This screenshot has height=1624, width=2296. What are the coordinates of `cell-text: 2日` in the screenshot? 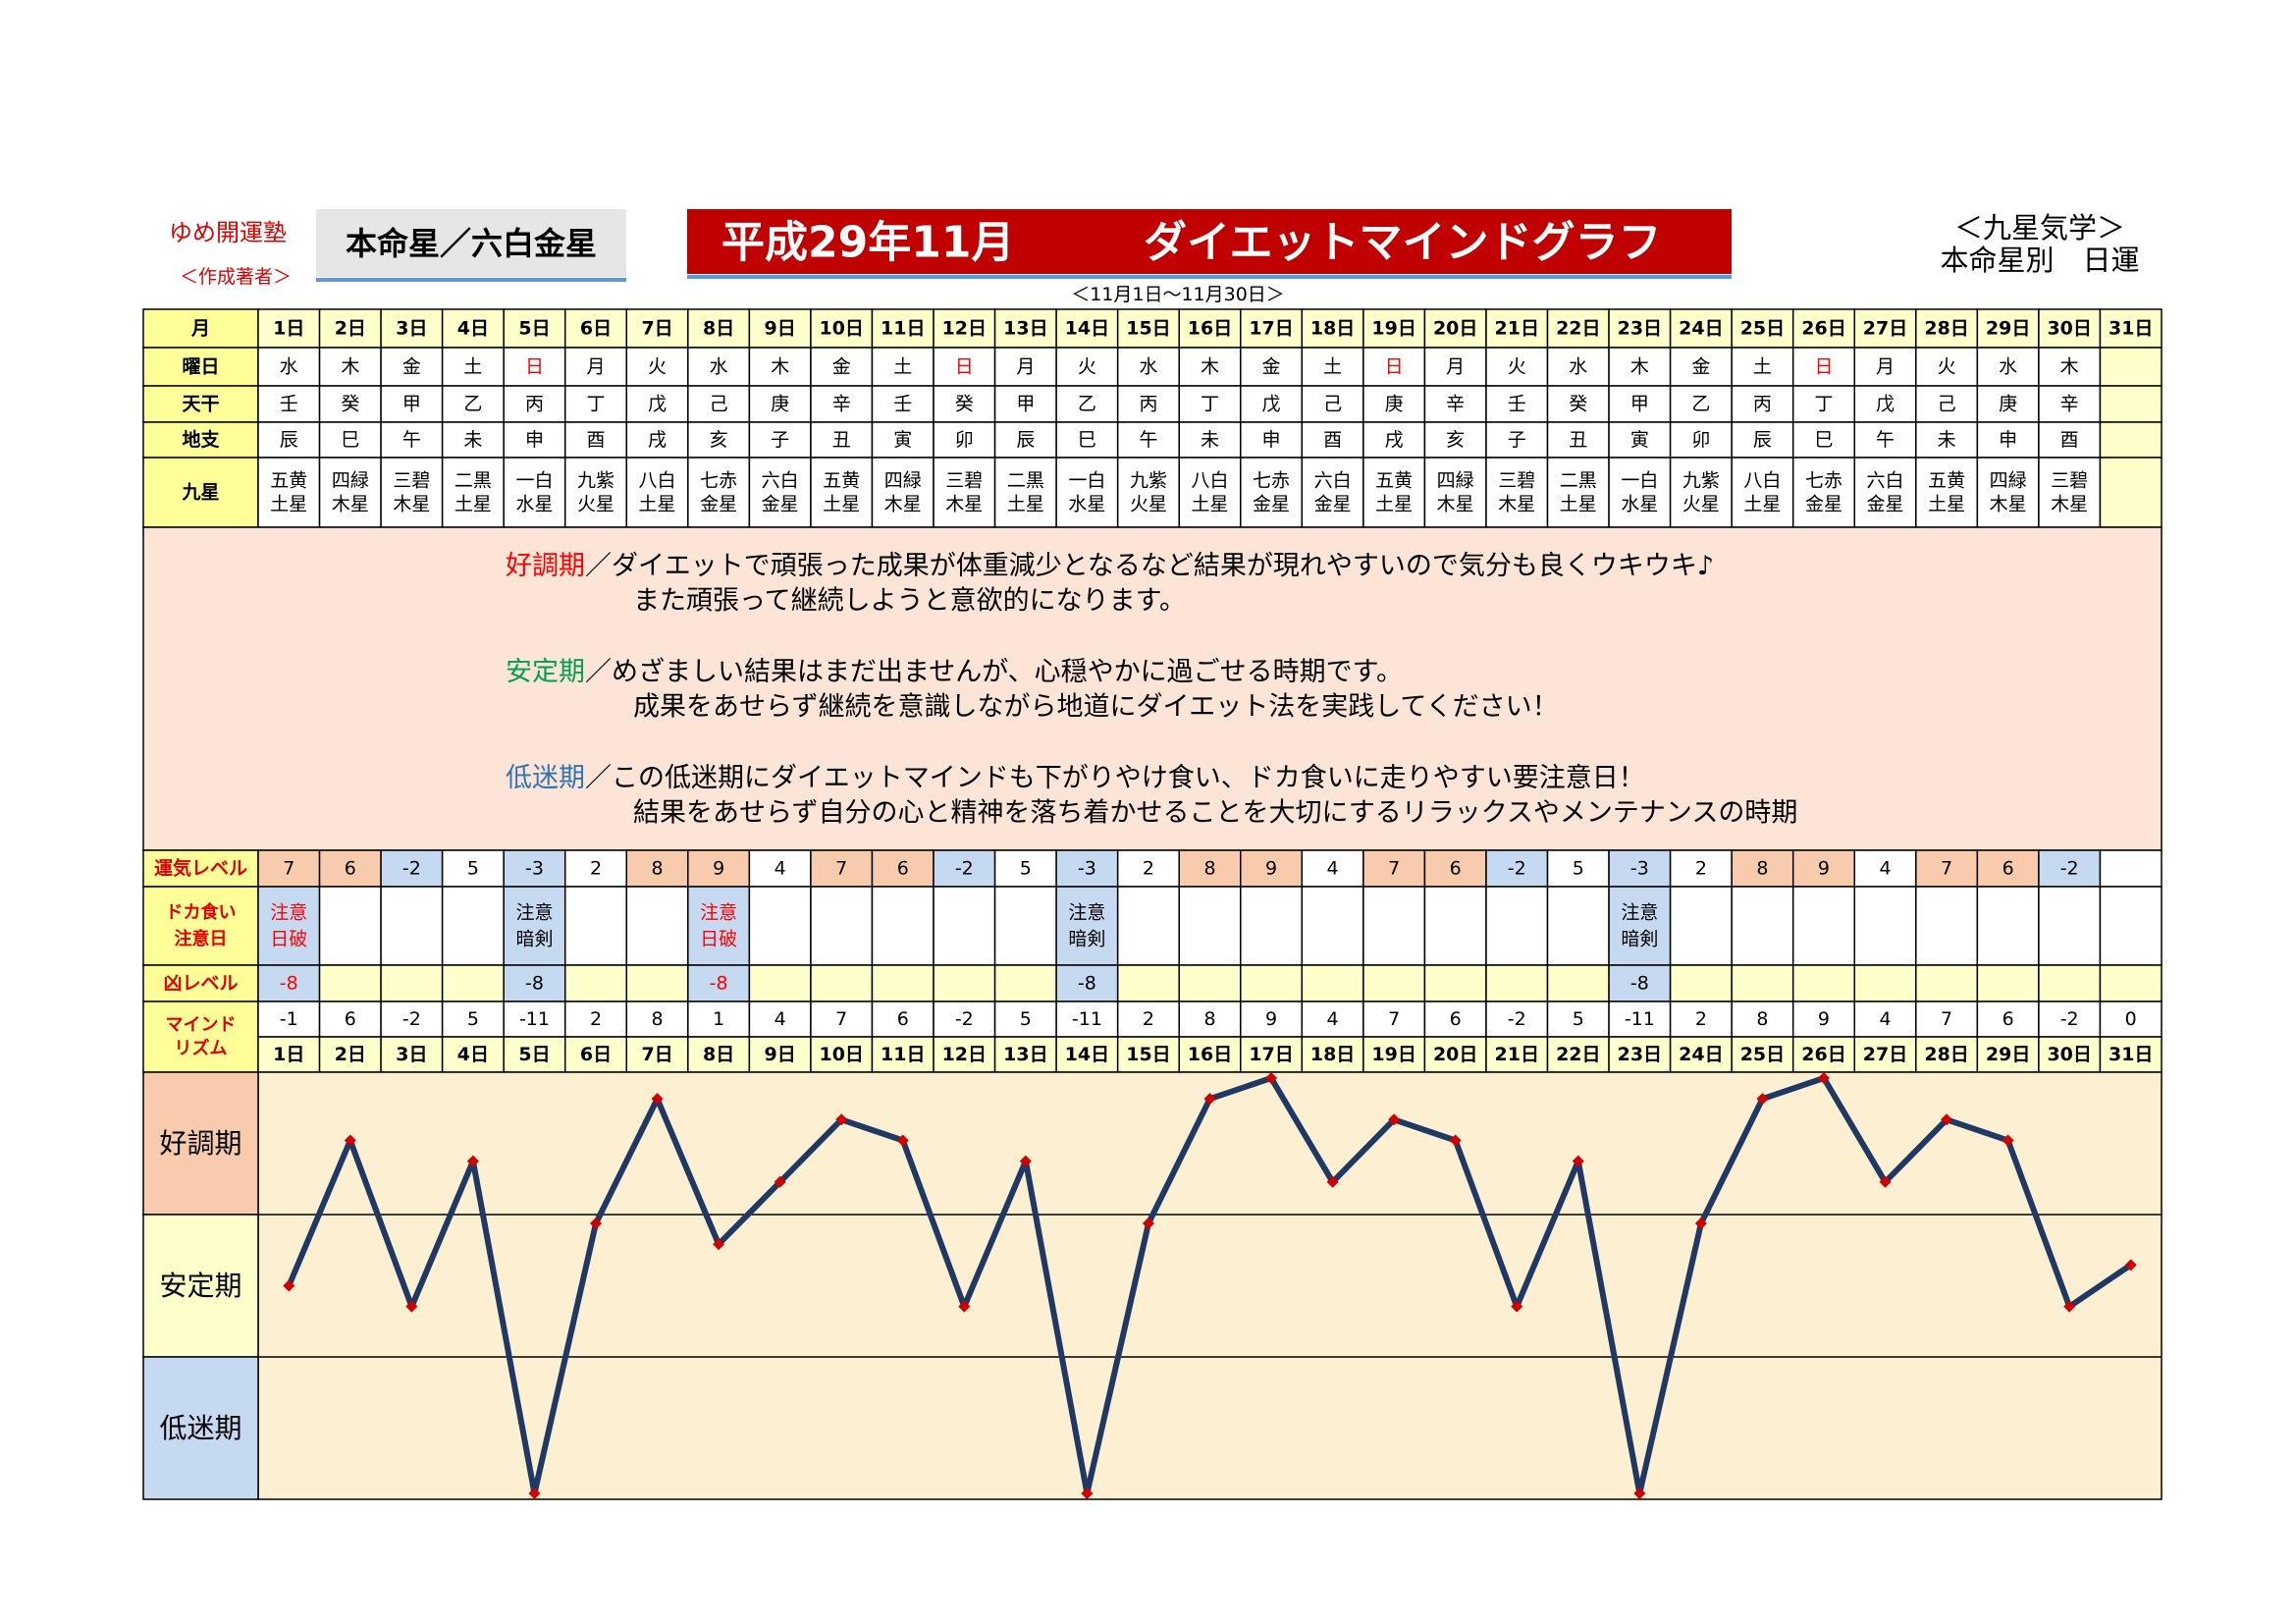 It's located at (350, 329).